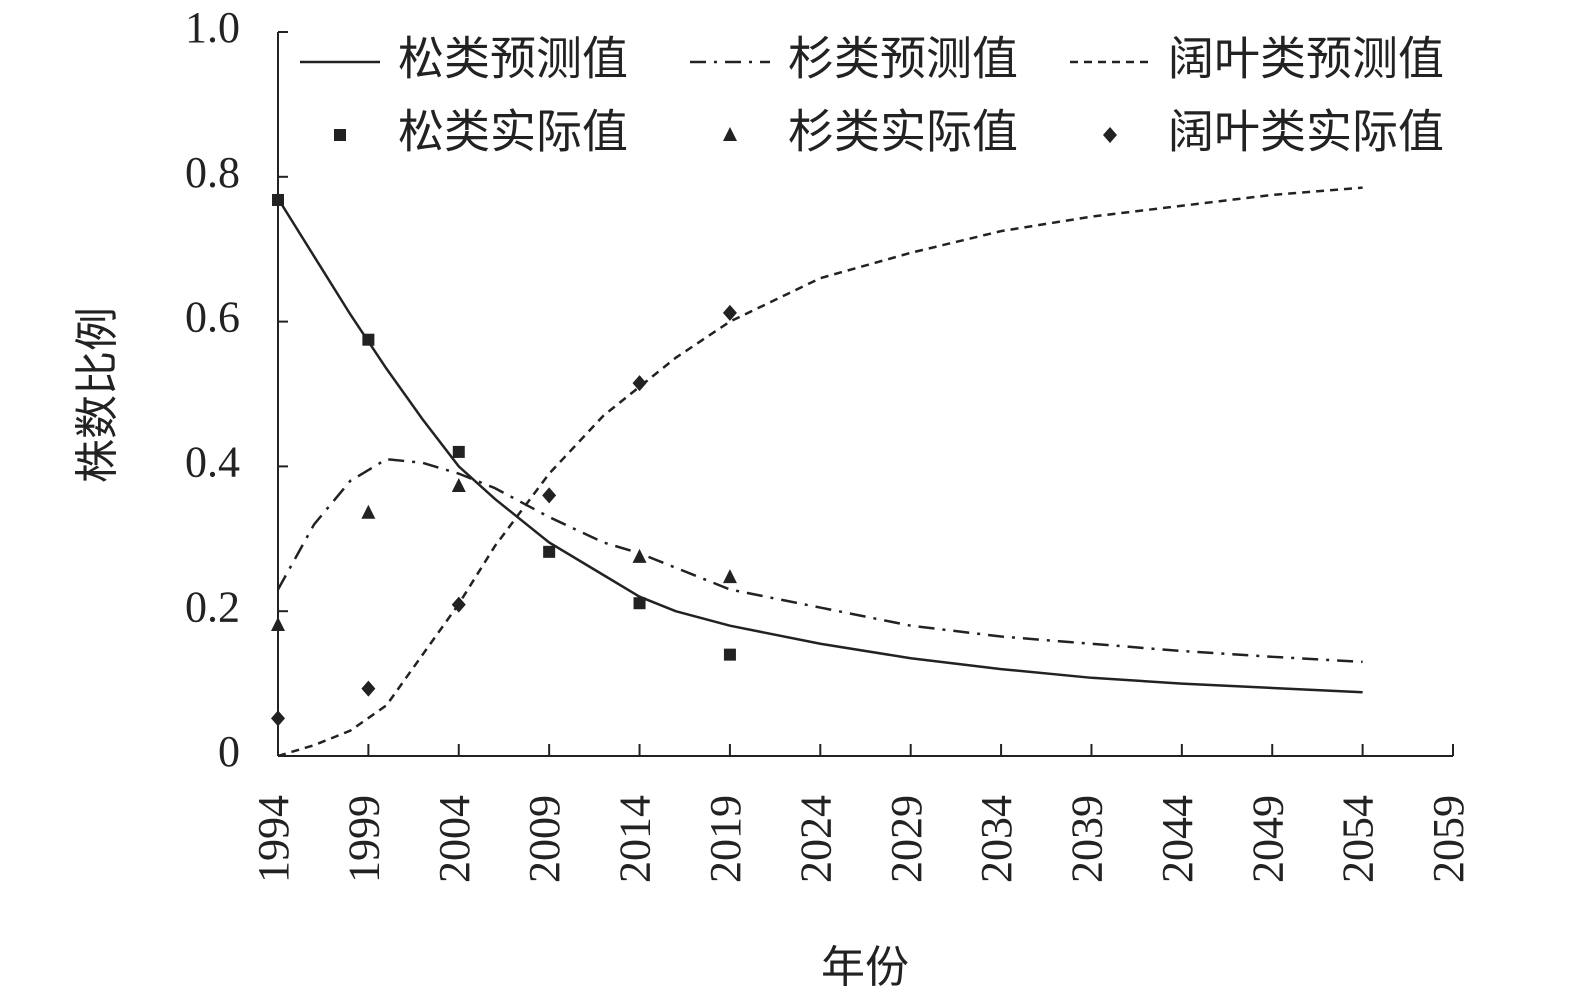 The image size is (1575, 1003). Describe the element at coordinates (865, 967) in the screenshot. I see `x-axis-title: 年份` at that location.